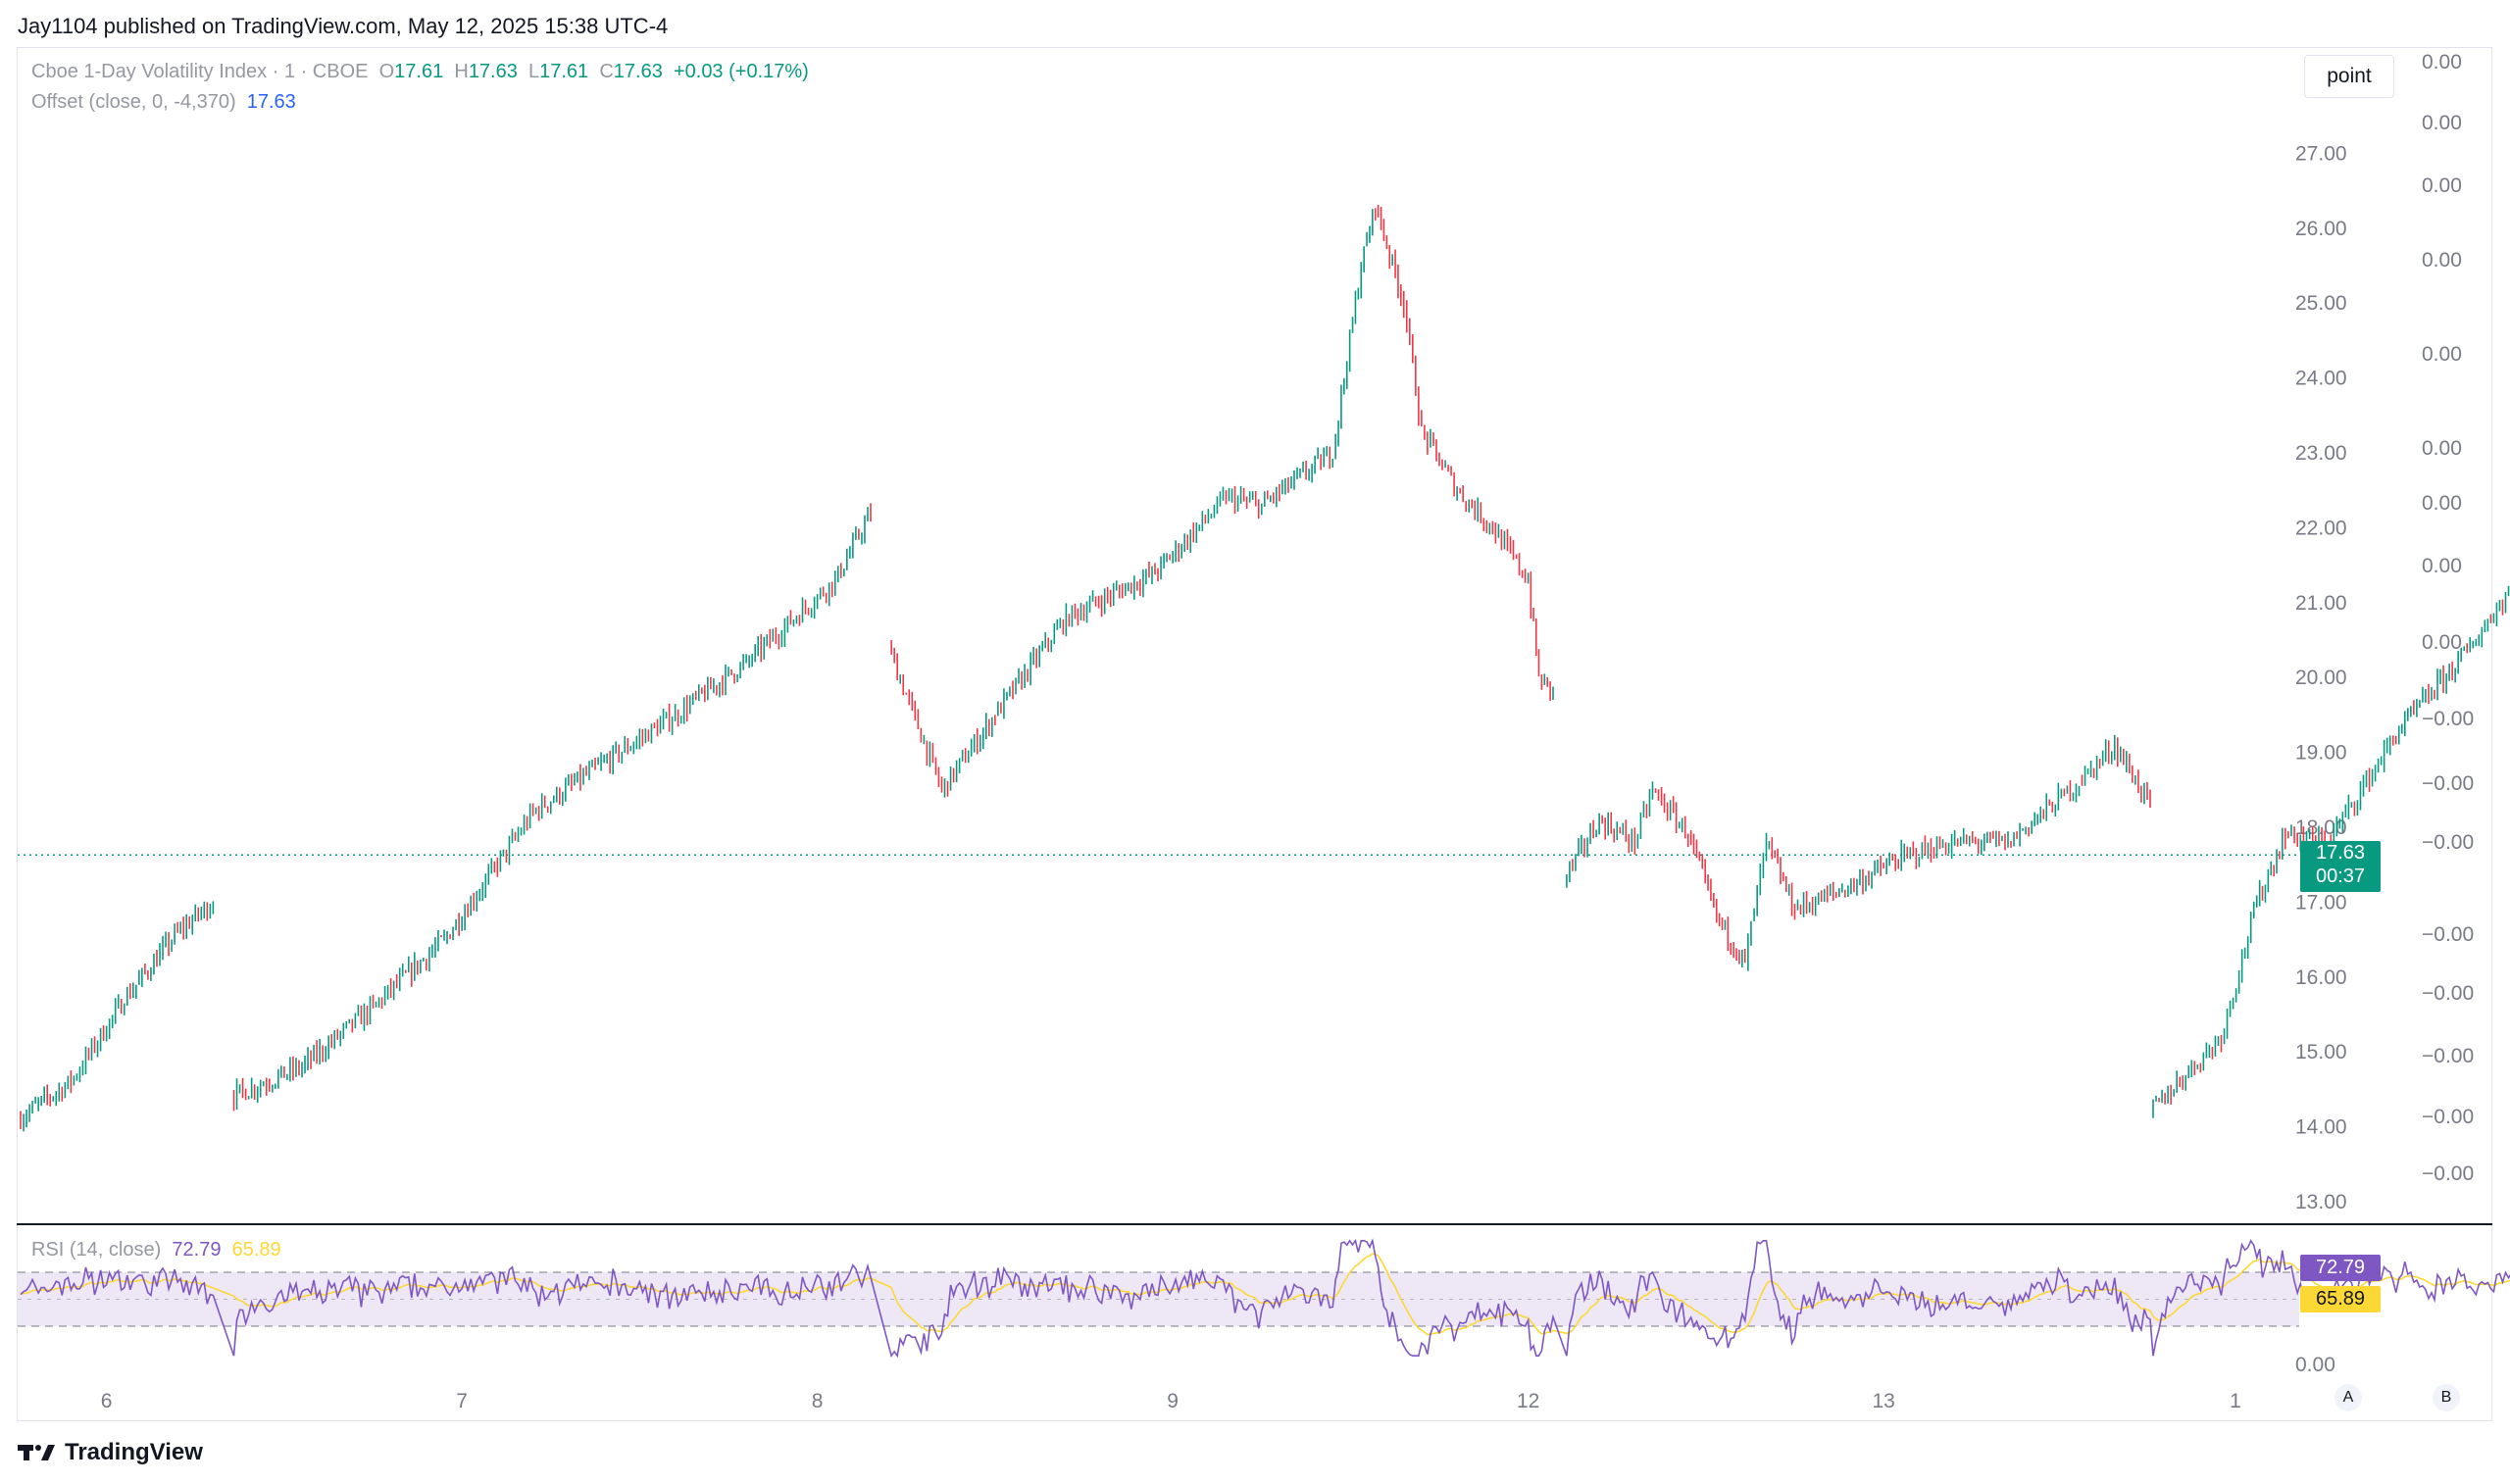  Describe the element at coordinates (1883, 1401) in the screenshot. I see `time-tick-label: 13` at that location.